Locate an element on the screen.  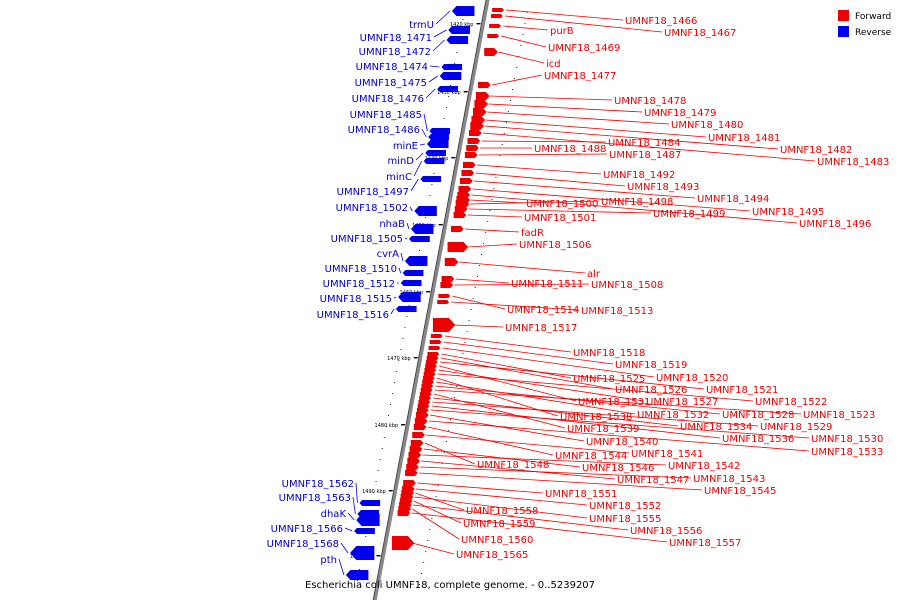
forward-gene-label: UMNF18_1538 is located at coordinates (596, 417).